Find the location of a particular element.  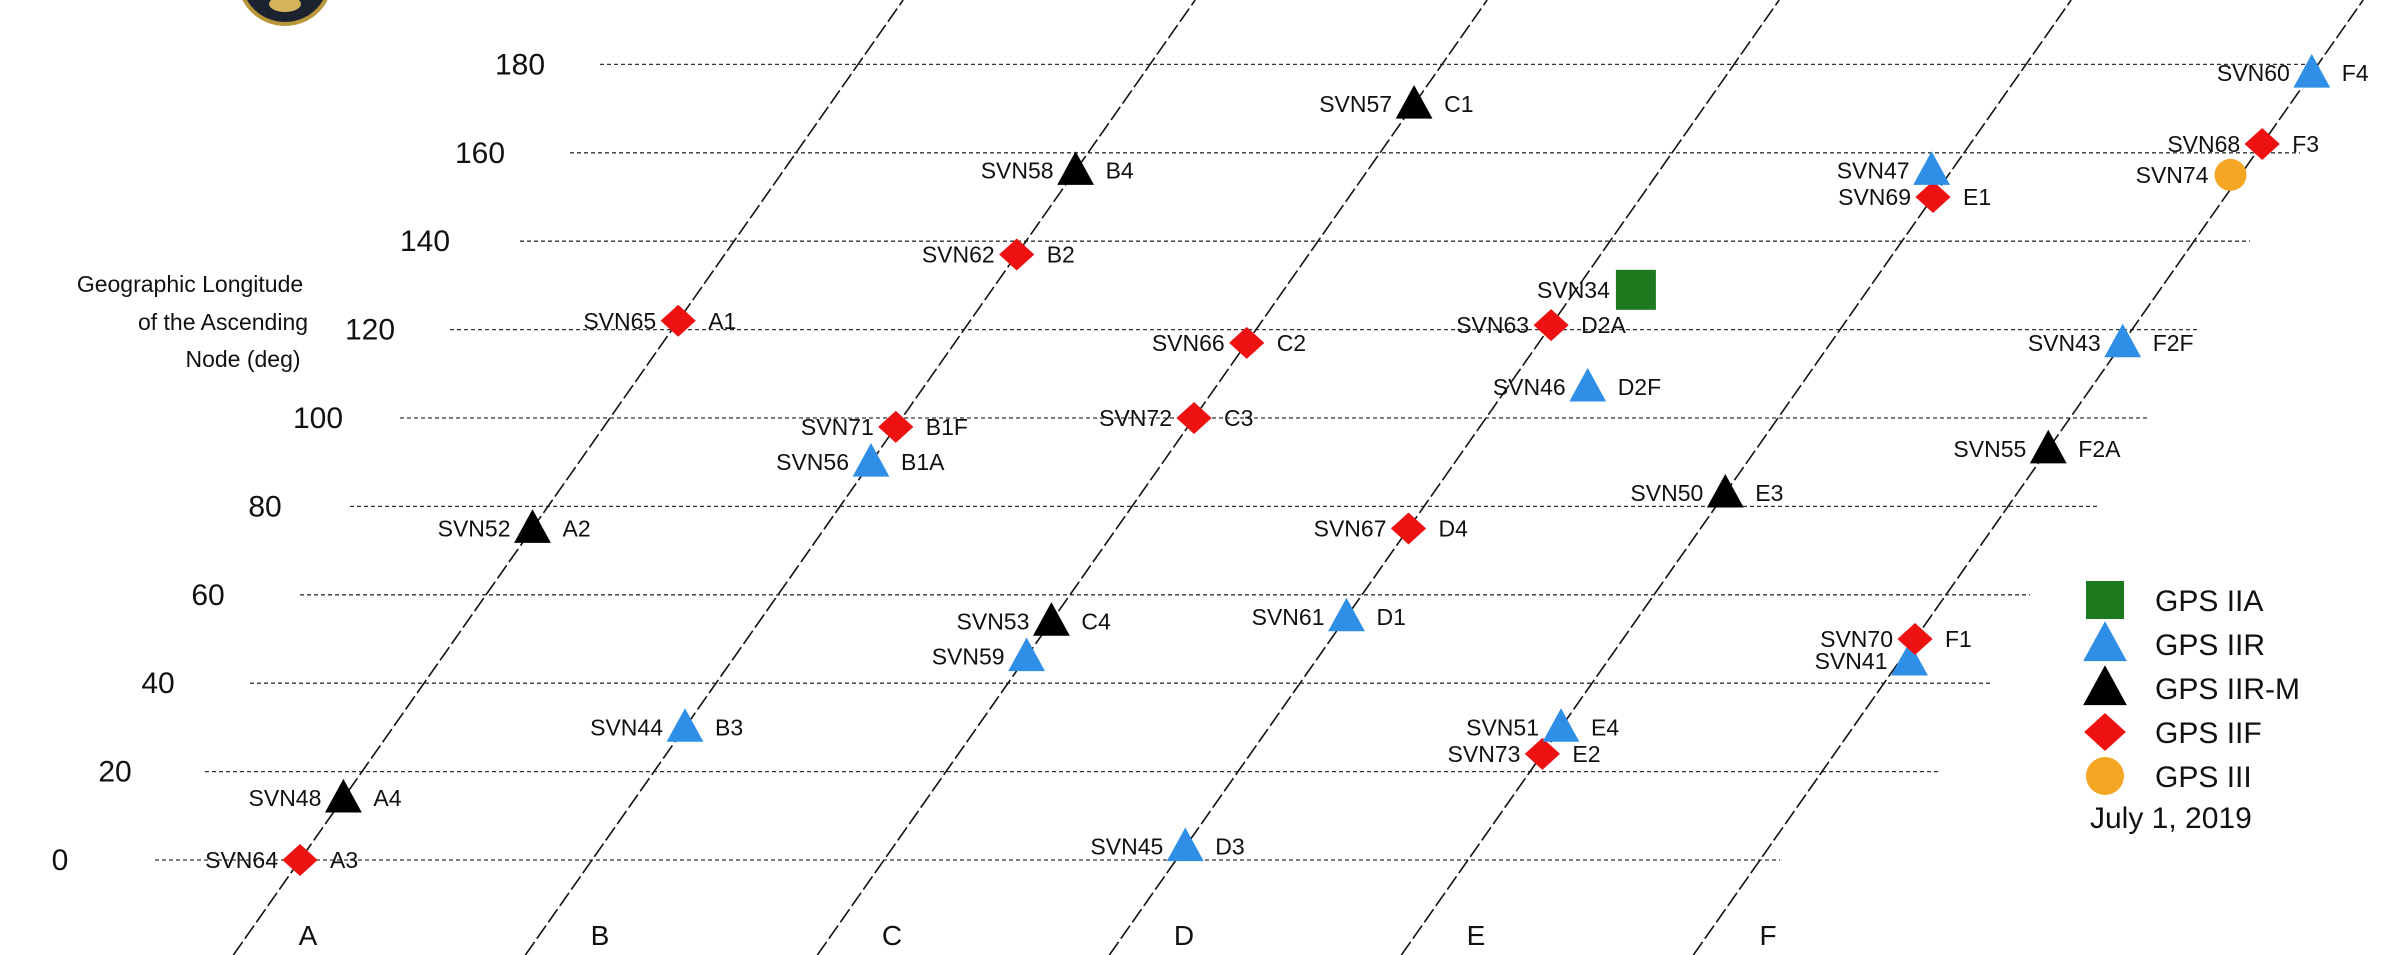

marker-svn52-triangle is located at coordinates (532, 526).